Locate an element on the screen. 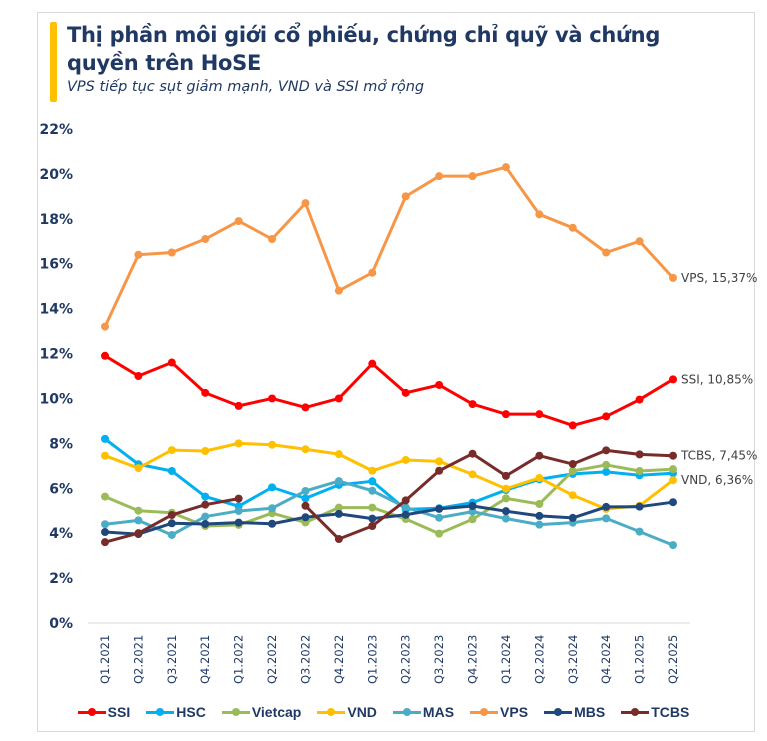 This screenshot has width=767, height=741. x-tick-label: Q1.2021 is located at coordinates (105, 659).